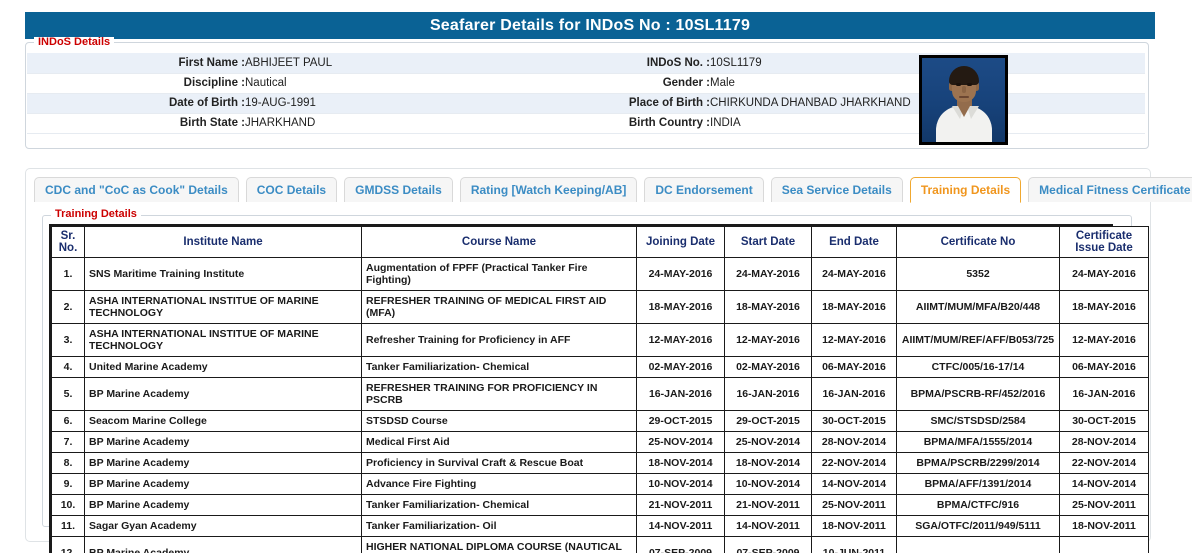 The width and height of the screenshot is (1192, 553). I want to click on cell-institute-name: Seacom Marine College, so click(223, 421).